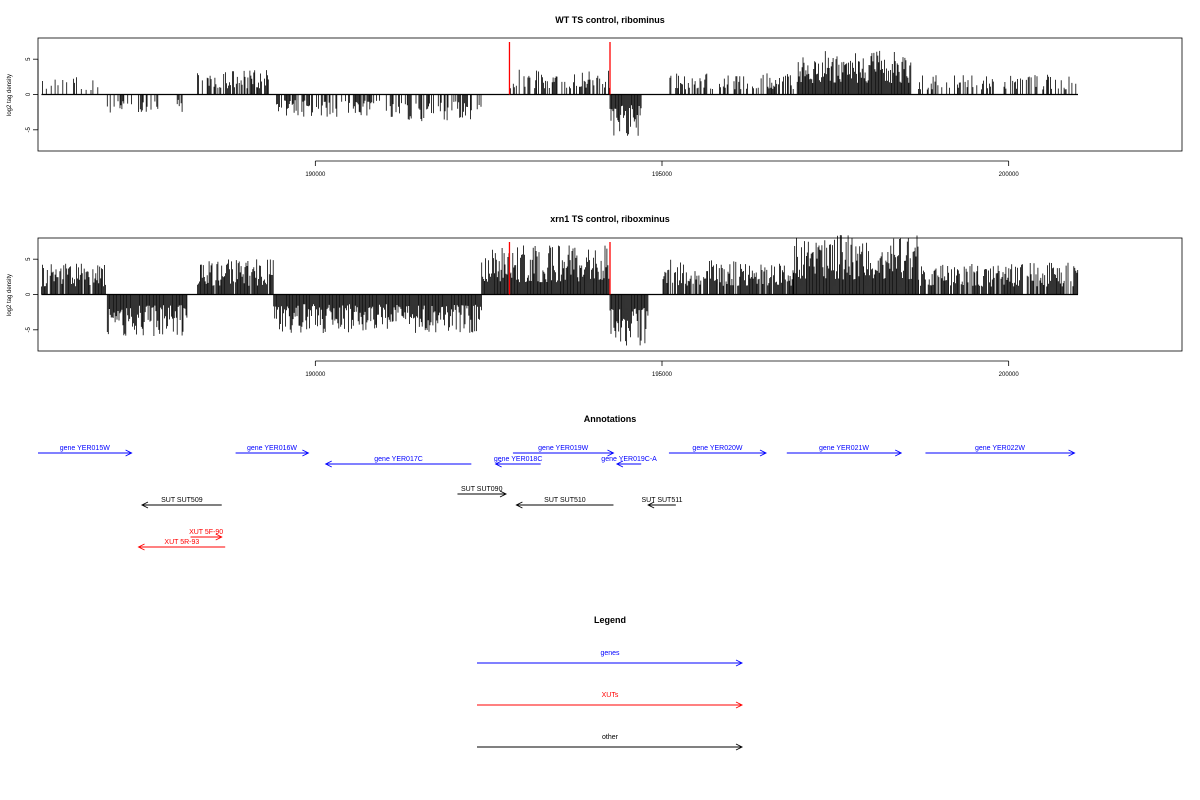 The height and width of the screenshot is (800, 1200). I want to click on annotation-feature: SUT SUT509, so click(181, 503).